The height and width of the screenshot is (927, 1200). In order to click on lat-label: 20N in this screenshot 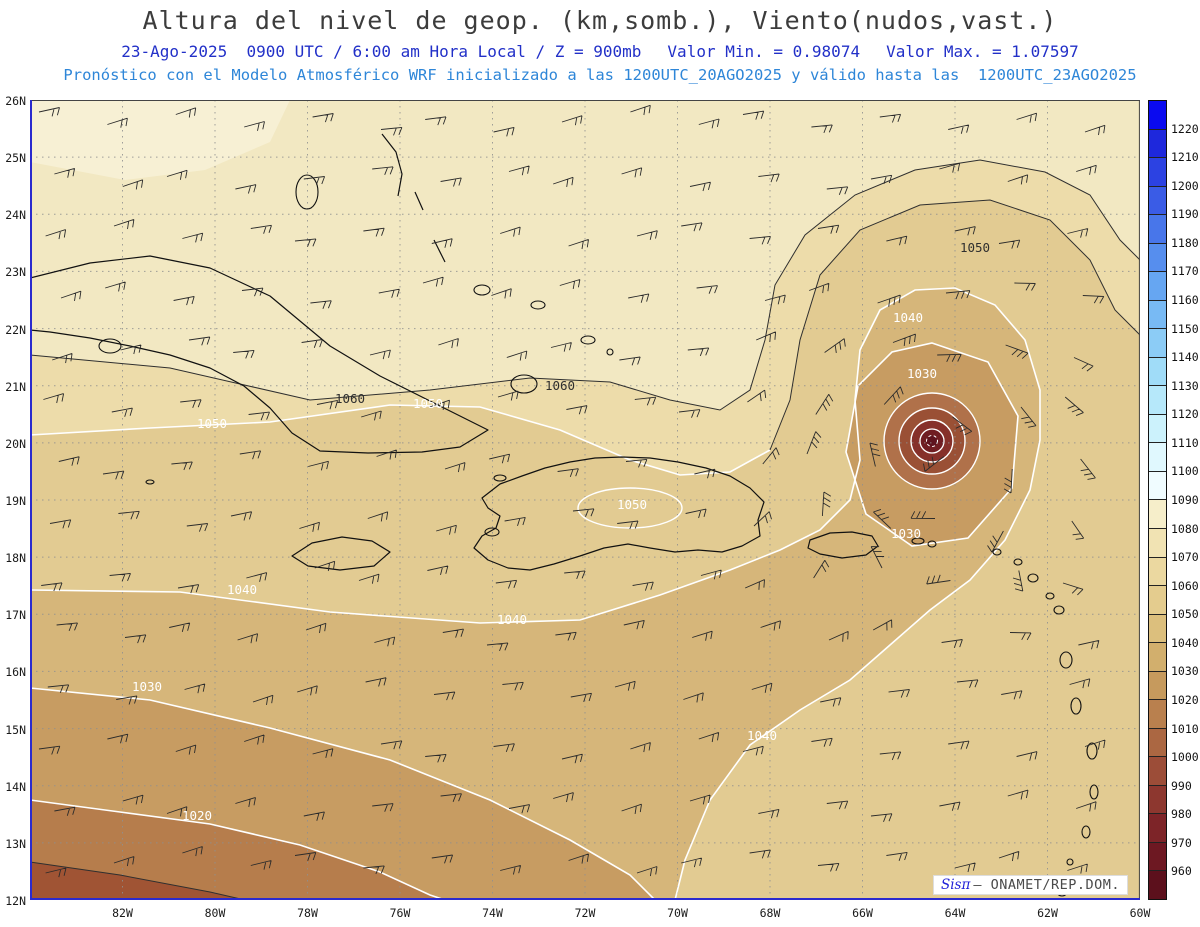, I will do `click(15, 443)`.